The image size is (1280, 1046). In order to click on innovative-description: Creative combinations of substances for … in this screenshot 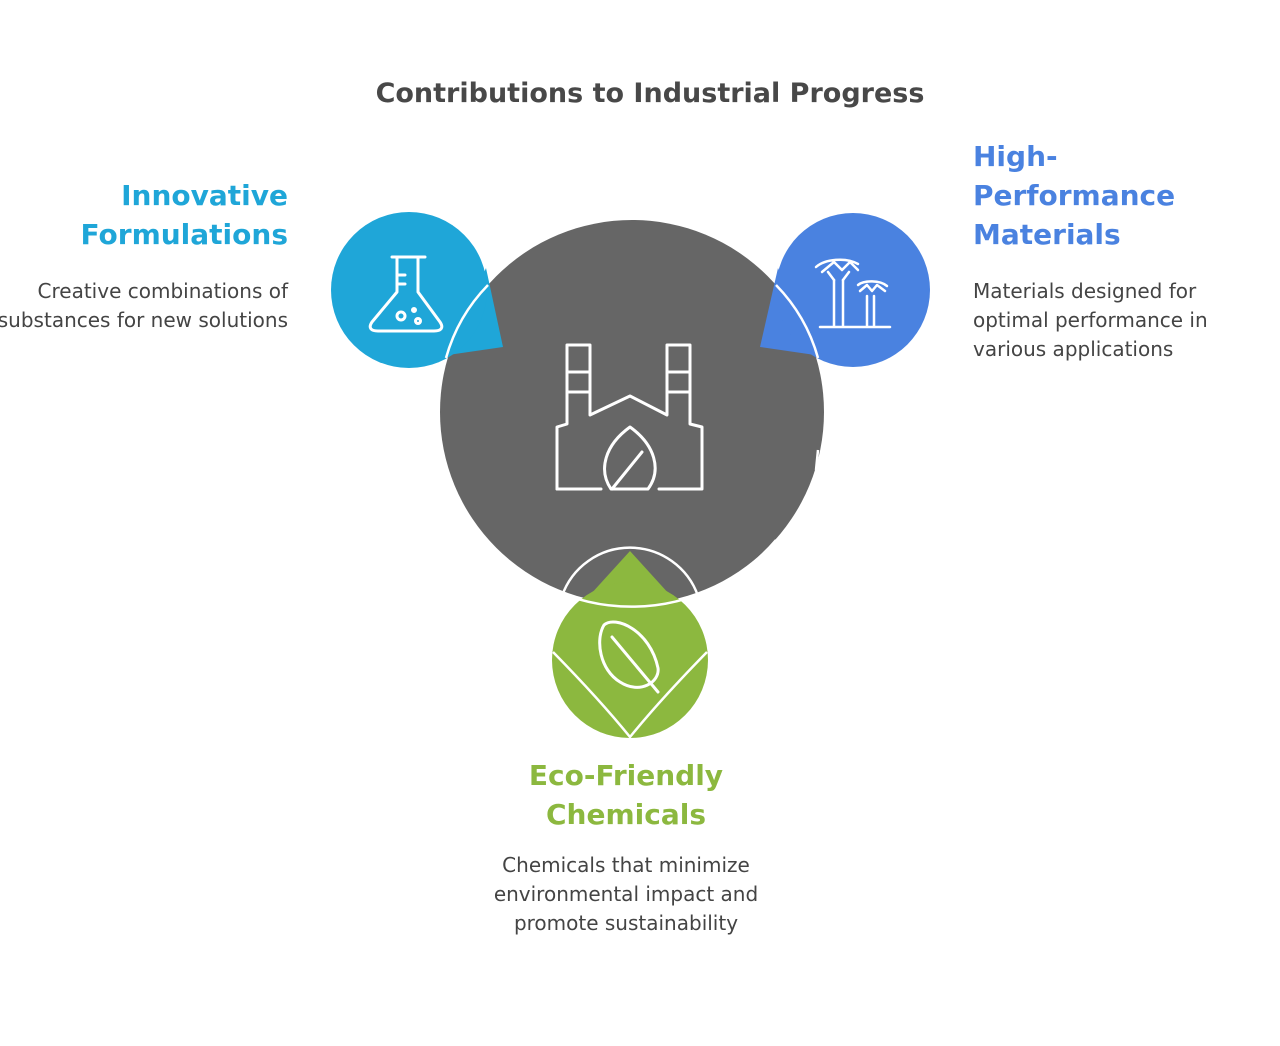, I will do `click(144, 305)`.